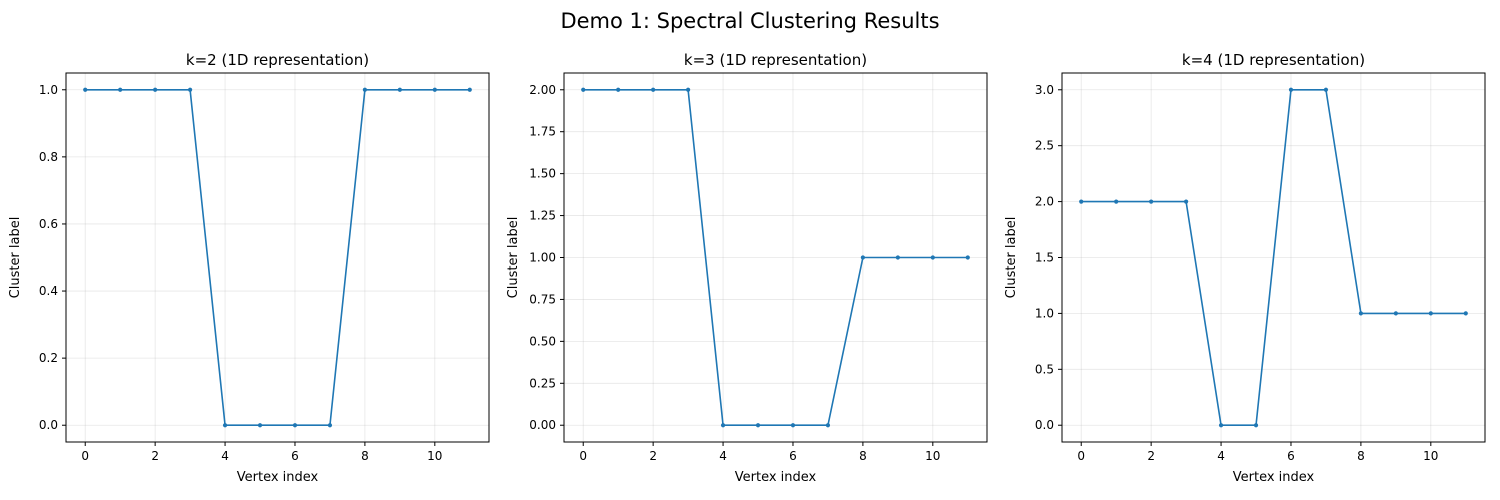  What do you see at coordinates (542, 425) in the screenshot?
I see `y-tick-label: 0.00` at bounding box center [542, 425].